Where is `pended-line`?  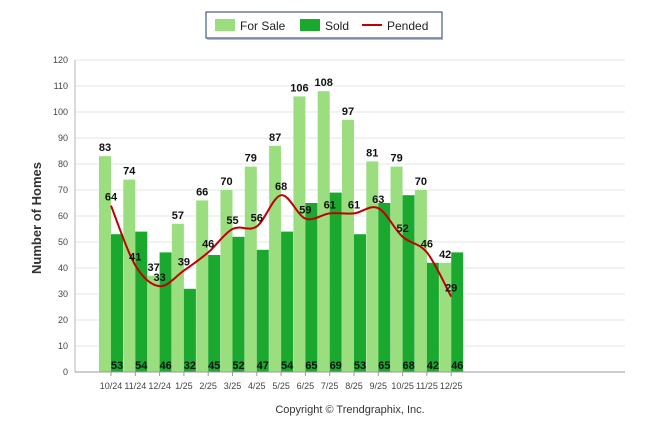
pended-line is located at coordinates (281, 246).